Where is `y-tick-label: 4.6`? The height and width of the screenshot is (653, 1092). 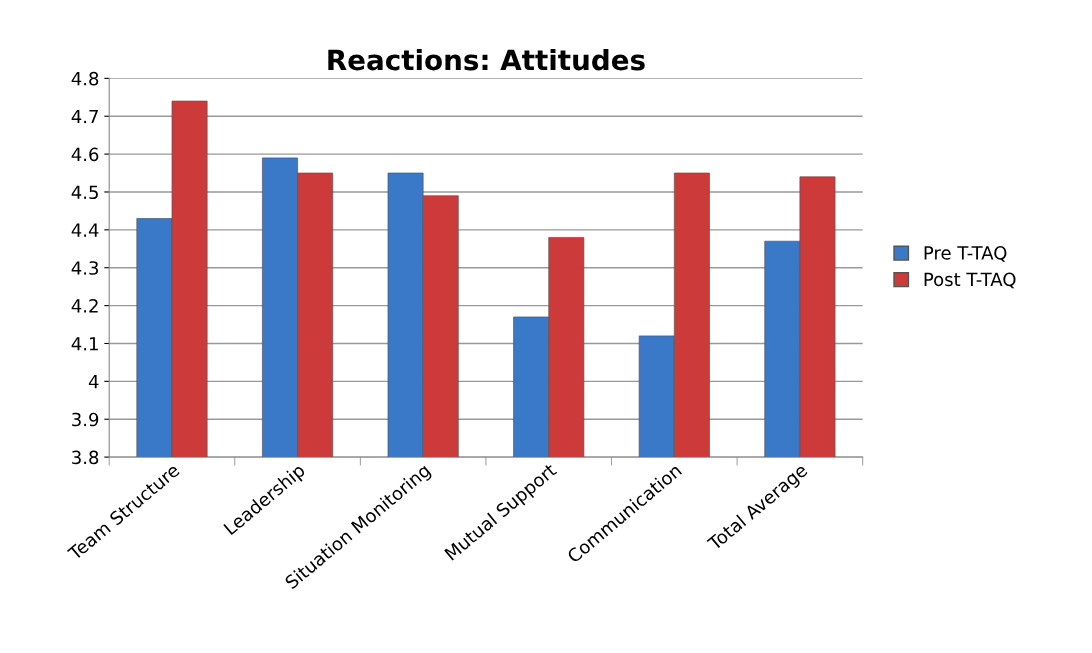
y-tick-label: 4.6 is located at coordinates (85, 154).